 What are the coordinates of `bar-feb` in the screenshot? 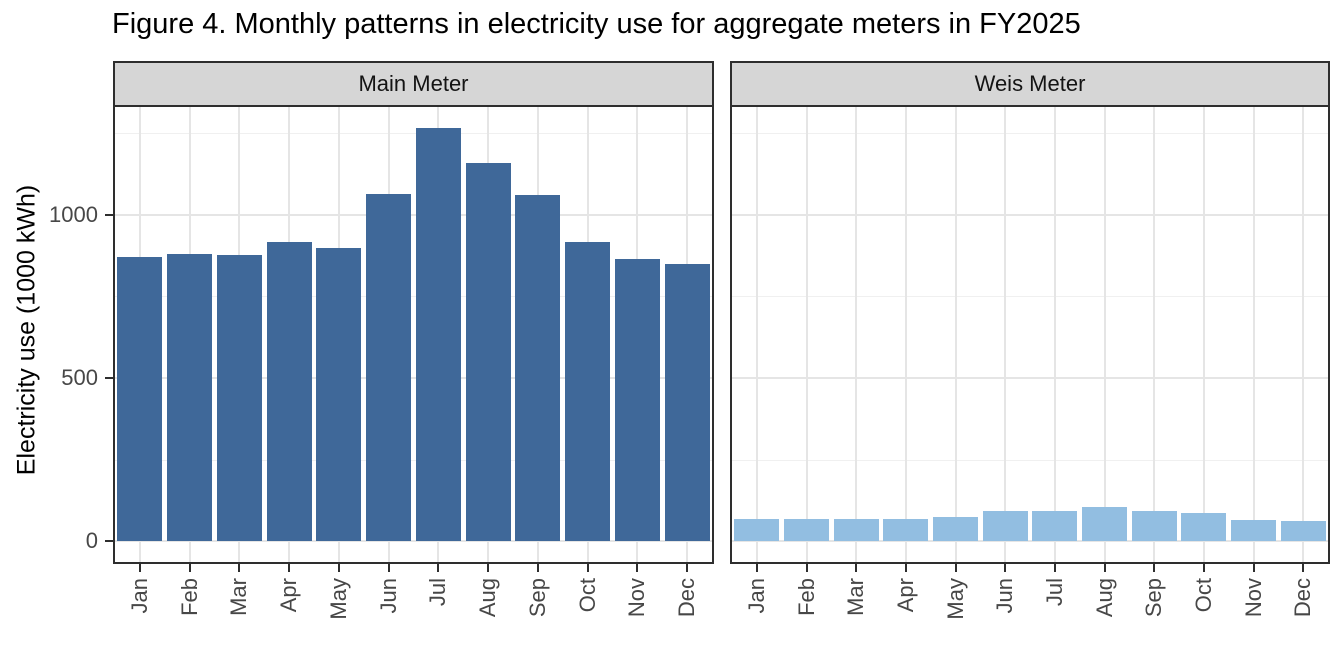 It's located at (189, 398).